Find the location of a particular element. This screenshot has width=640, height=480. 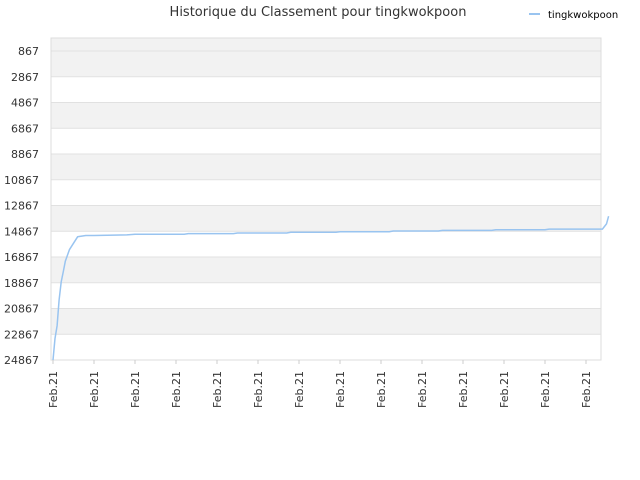

y-tick-label: 16867 is located at coordinates (21, 257).